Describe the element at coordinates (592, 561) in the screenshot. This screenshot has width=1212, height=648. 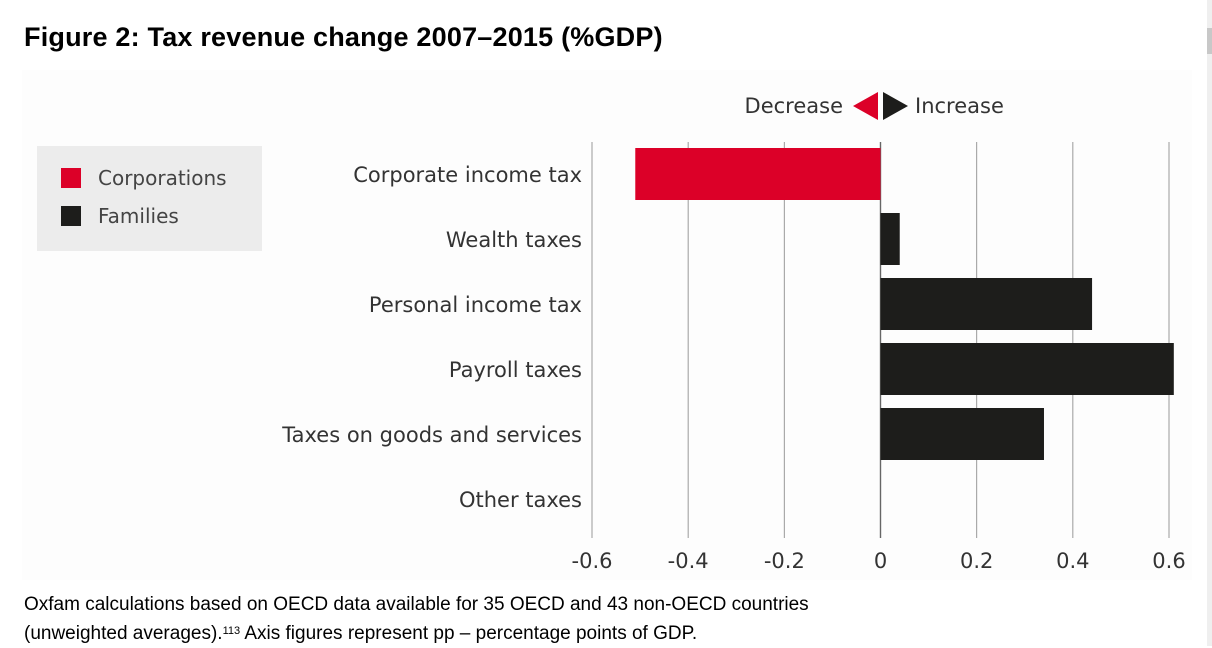
I see `x-tick-label: -0.6` at that location.